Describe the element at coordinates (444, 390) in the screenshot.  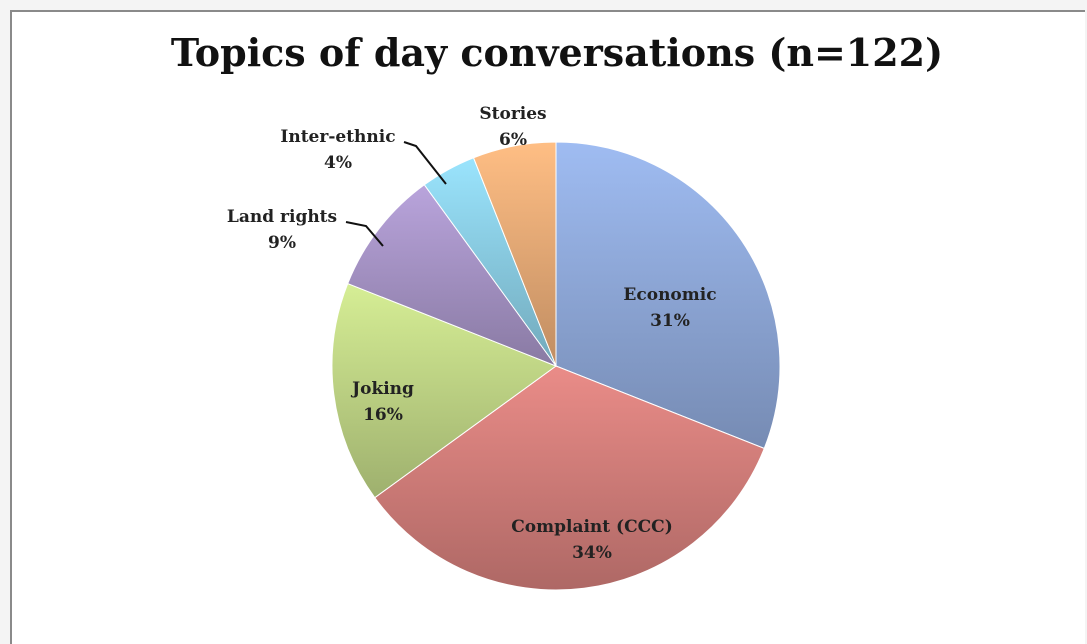
I see `pie-slice-joking` at that location.